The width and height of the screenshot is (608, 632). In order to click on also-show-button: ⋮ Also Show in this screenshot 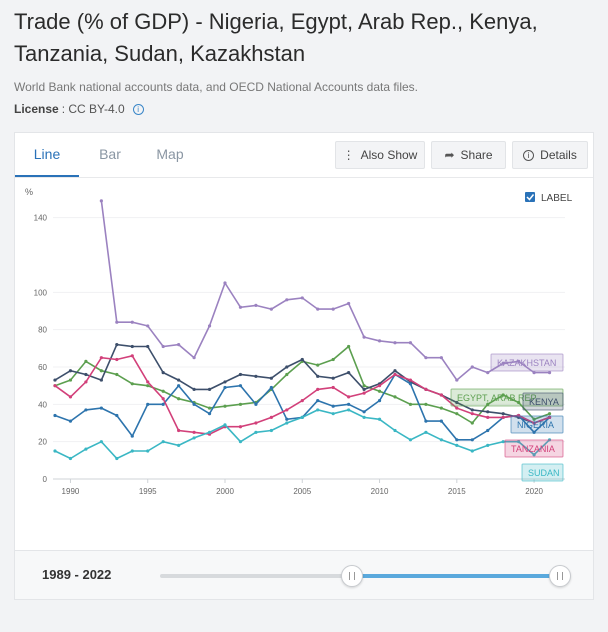, I will do `click(380, 155)`.